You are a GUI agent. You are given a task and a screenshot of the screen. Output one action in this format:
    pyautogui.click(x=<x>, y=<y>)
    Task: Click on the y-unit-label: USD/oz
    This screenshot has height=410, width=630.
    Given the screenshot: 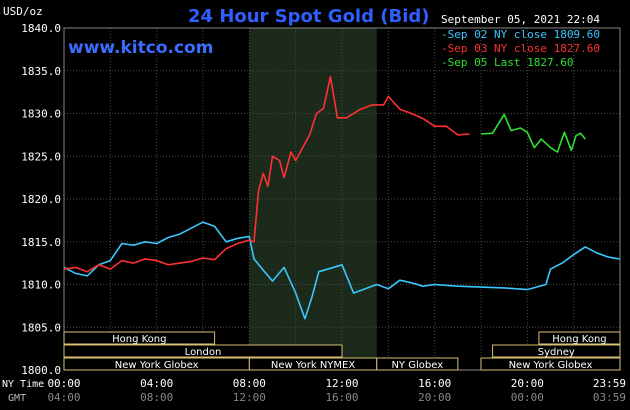 What is the action you would take?
    pyautogui.click(x=23, y=11)
    